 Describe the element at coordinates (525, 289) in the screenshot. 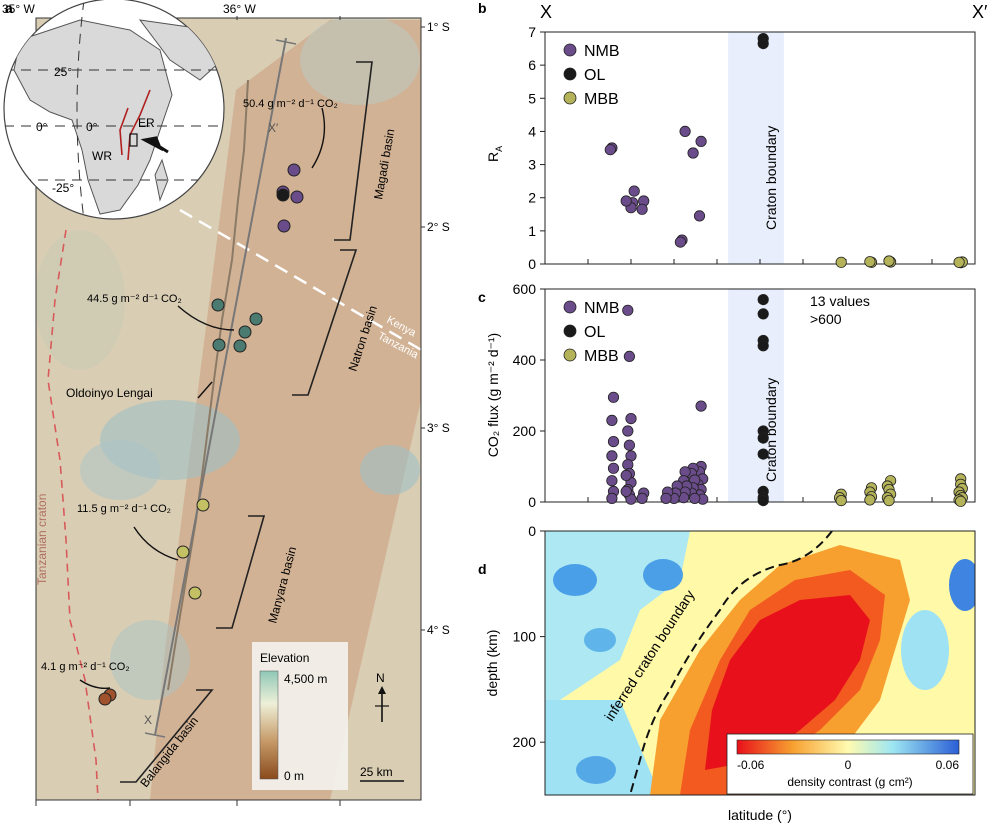

I see `y-tick-label: 600` at that location.